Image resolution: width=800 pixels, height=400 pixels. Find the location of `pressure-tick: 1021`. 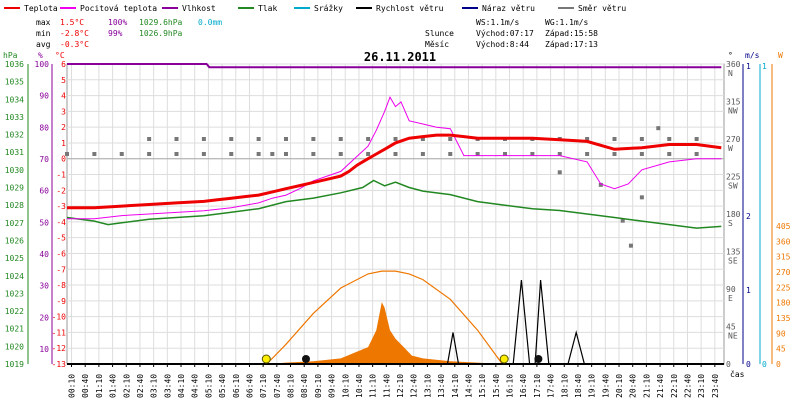

pressure-tick: 1021 is located at coordinates (14, 329).